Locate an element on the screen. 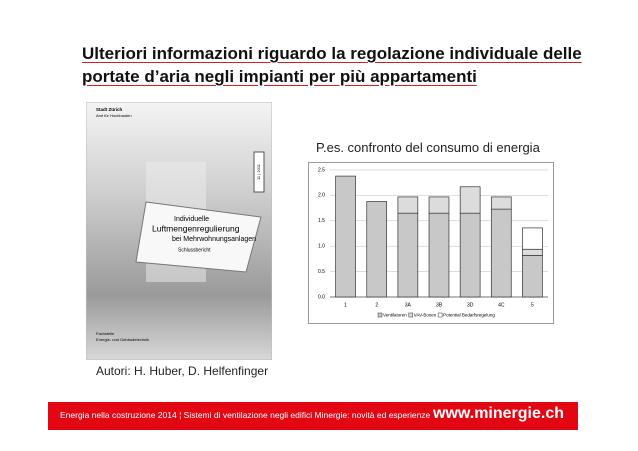 The image size is (638, 451). x-tick-label: 3D is located at coordinates (470, 305).